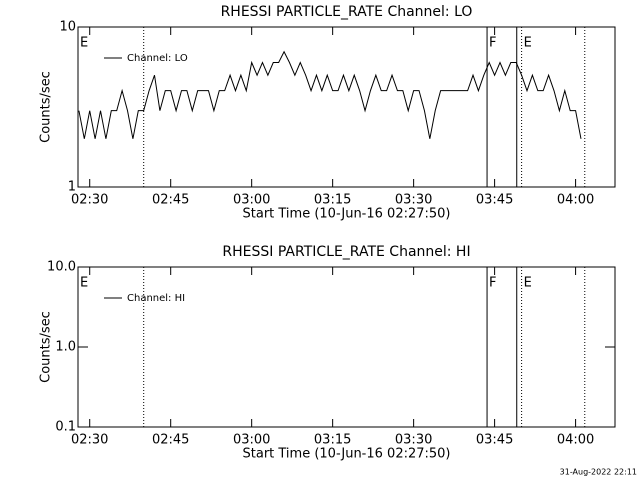  What do you see at coordinates (156, 298) in the screenshot?
I see `legend-label: Channel: HI` at bounding box center [156, 298].